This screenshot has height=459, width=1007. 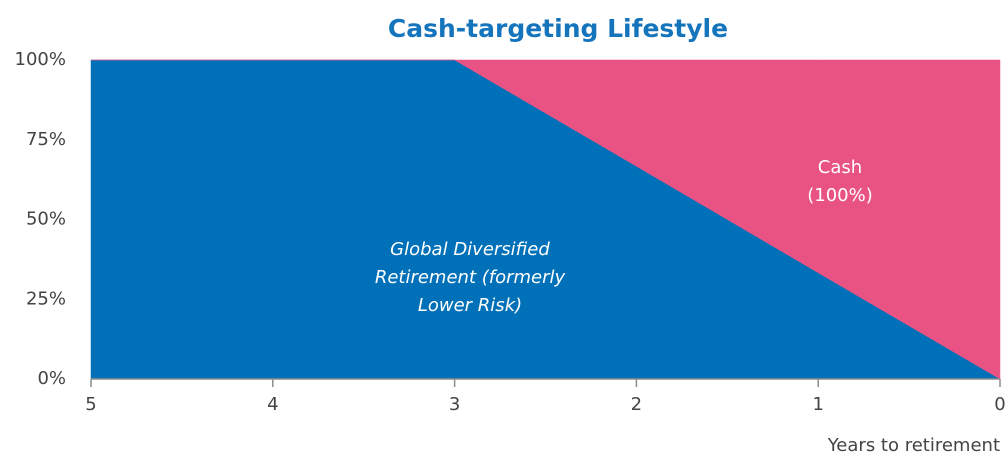 I want to click on y-tick-label: 100%, so click(x=40, y=59).